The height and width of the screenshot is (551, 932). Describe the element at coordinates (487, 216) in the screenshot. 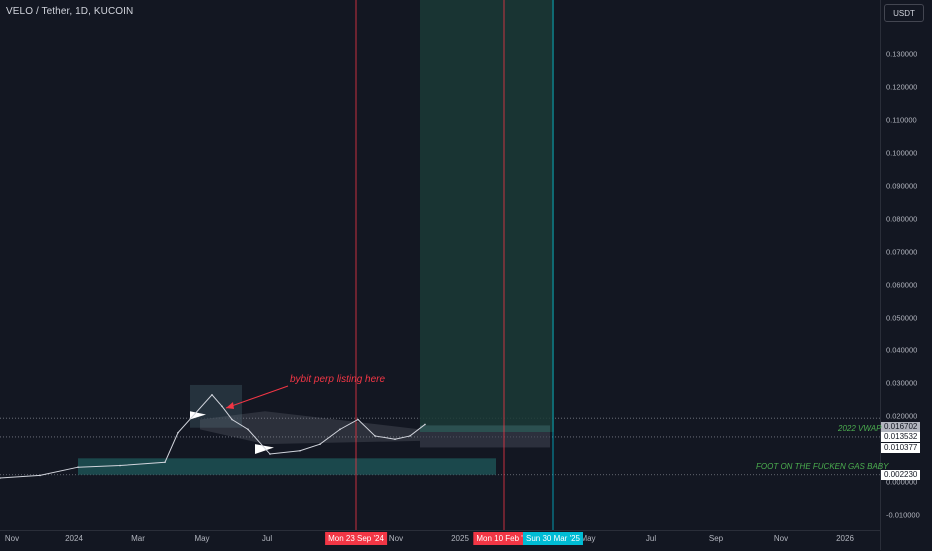

I see `long-position-profit-zone` at that location.